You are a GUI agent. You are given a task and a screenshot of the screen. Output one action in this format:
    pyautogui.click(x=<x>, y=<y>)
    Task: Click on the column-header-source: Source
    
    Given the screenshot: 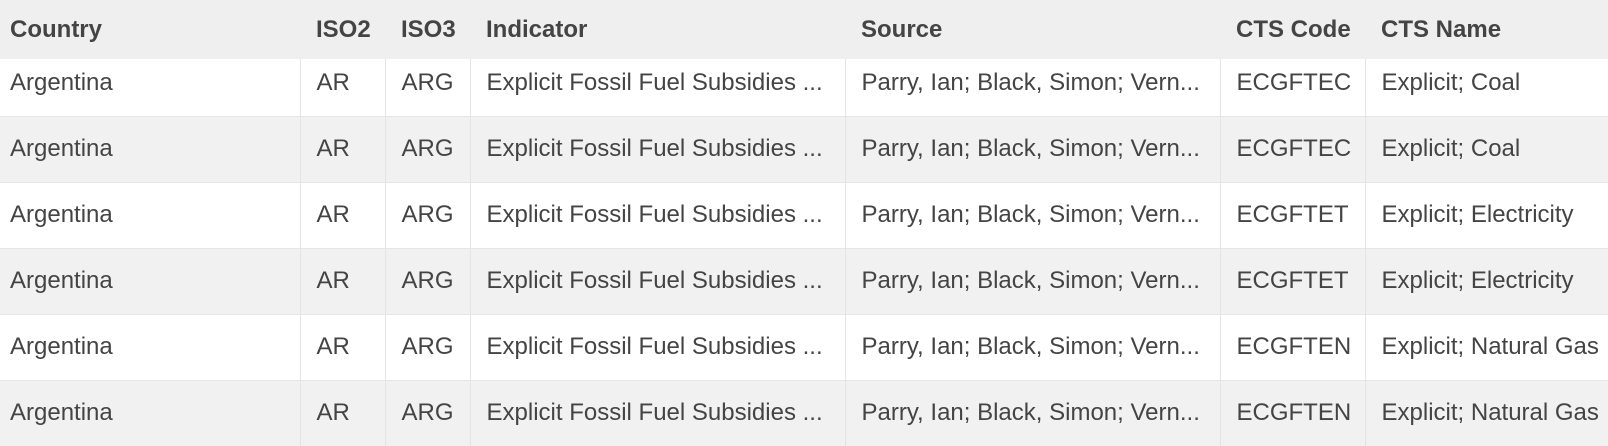 What is the action you would take?
    pyautogui.click(x=902, y=29)
    